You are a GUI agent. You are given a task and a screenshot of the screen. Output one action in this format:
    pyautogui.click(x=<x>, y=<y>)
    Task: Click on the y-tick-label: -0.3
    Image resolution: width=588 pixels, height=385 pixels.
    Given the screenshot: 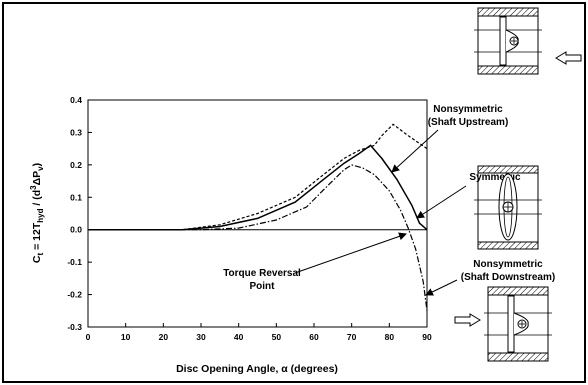 What is the action you would take?
    pyautogui.click(x=74, y=327)
    